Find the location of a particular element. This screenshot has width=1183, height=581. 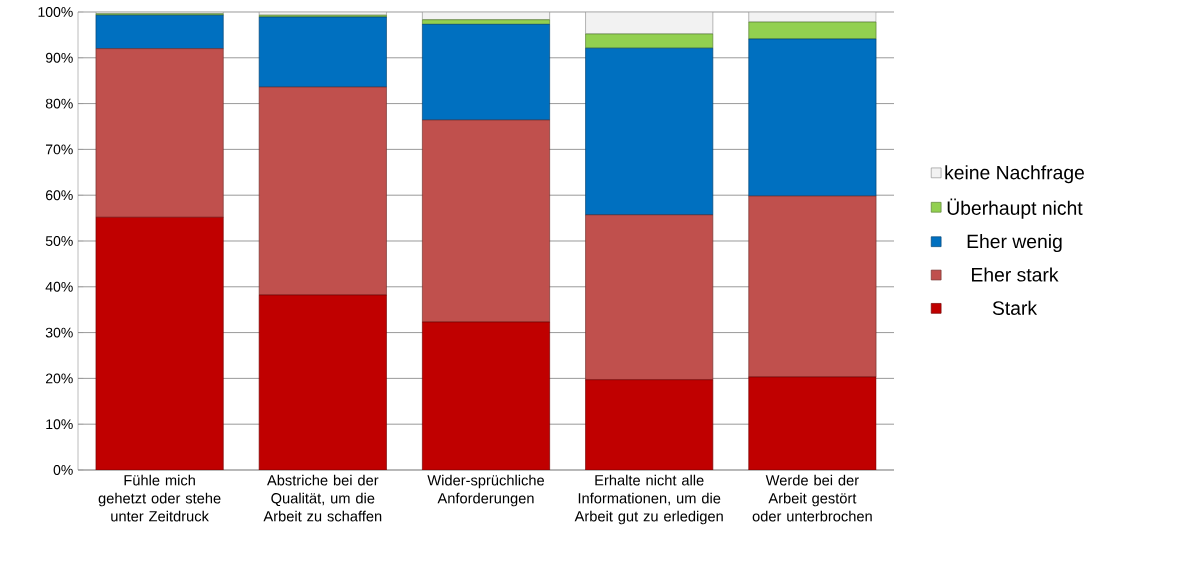

x-tick-label: Werde bei der Arbeit gestört oder unterbrochen is located at coordinates (812, 498).